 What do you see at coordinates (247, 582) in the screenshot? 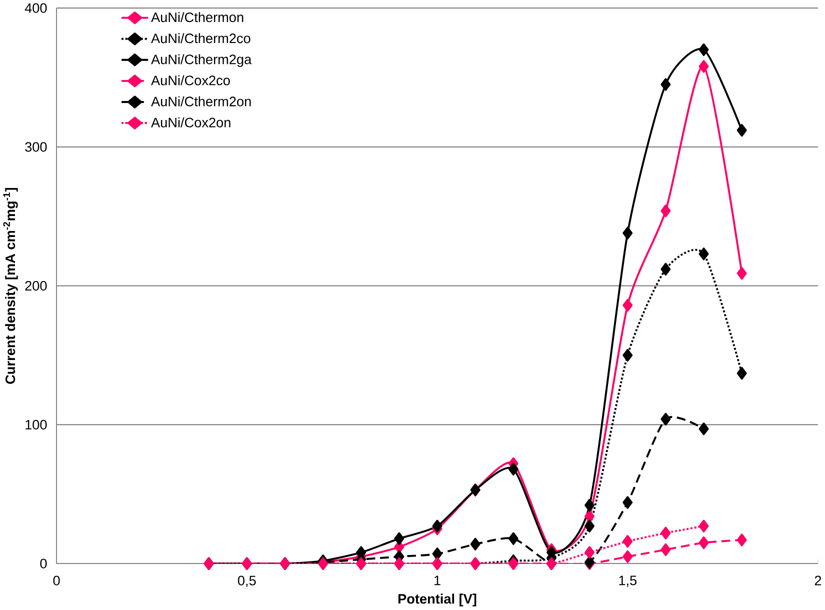
I see `x-tick-label: 0,5` at bounding box center [247, 582].